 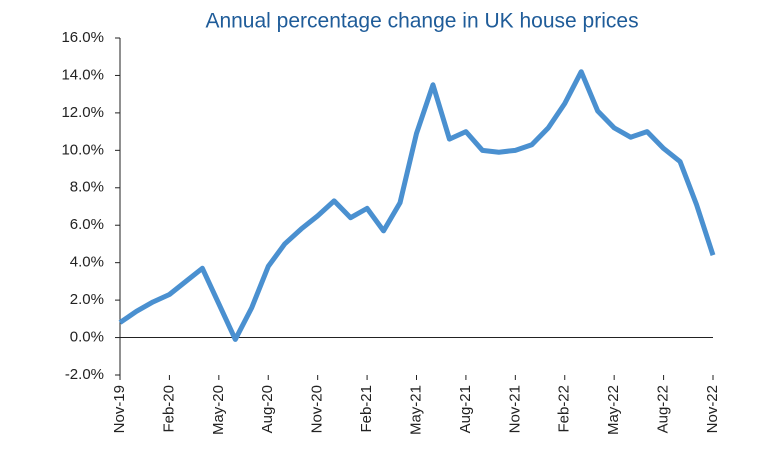 What do you see at coordinates (415, 410) in the screenshot?
I see `x-tick-label: May-21` at bounding box center [415, 410].